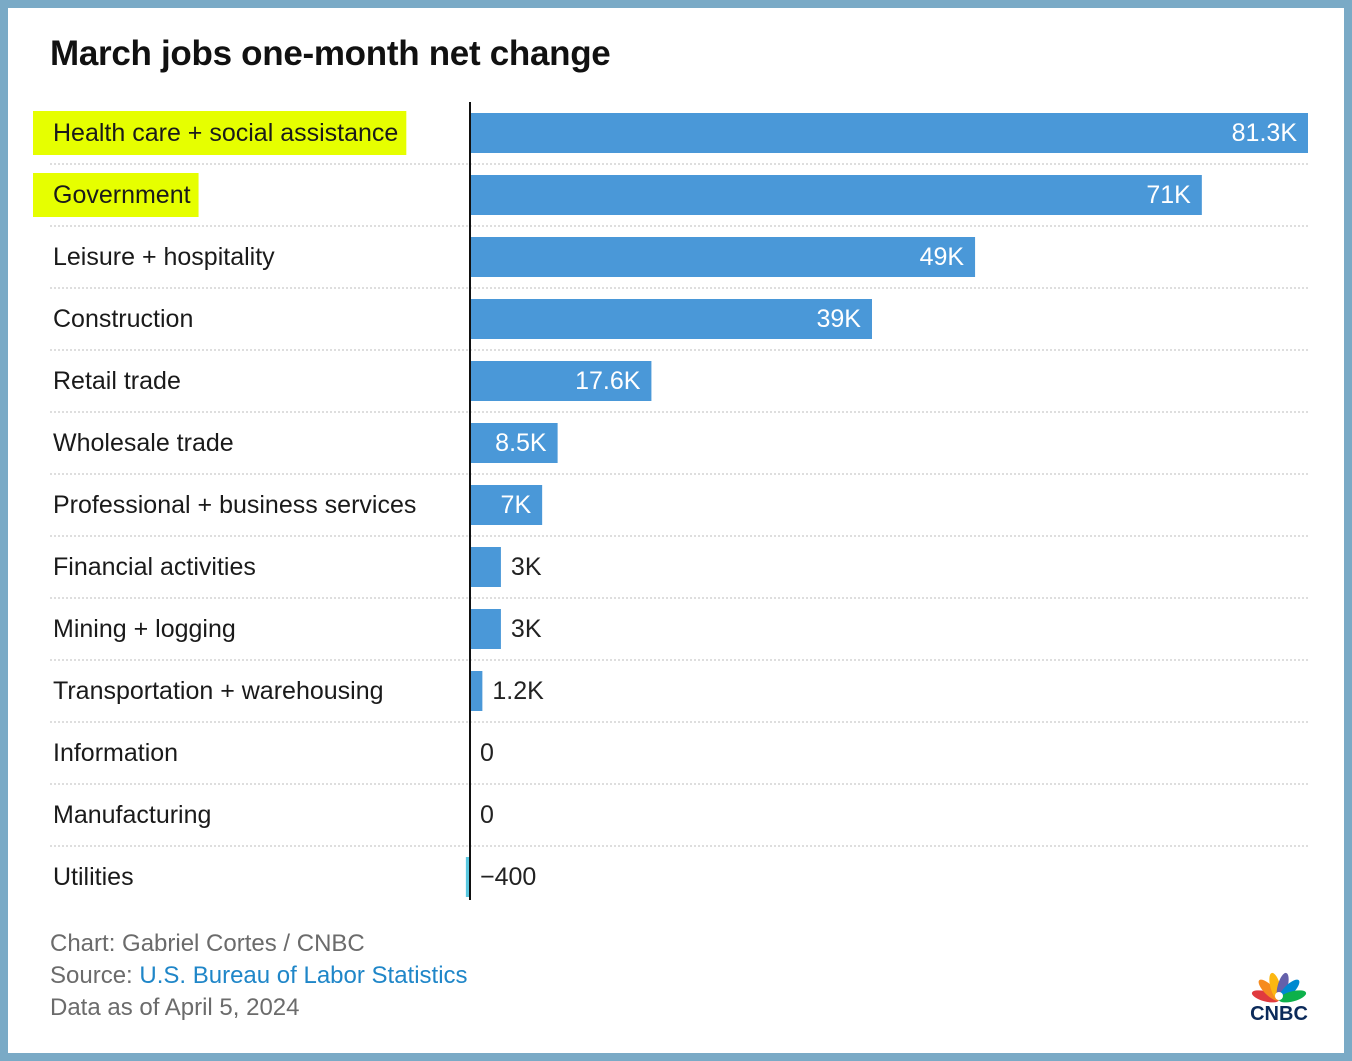  Describe the element at coordinates (207, 943) in the screenshot. I see `chart-credit: Chart: Gabriel Cortes / CNBC` at that location.